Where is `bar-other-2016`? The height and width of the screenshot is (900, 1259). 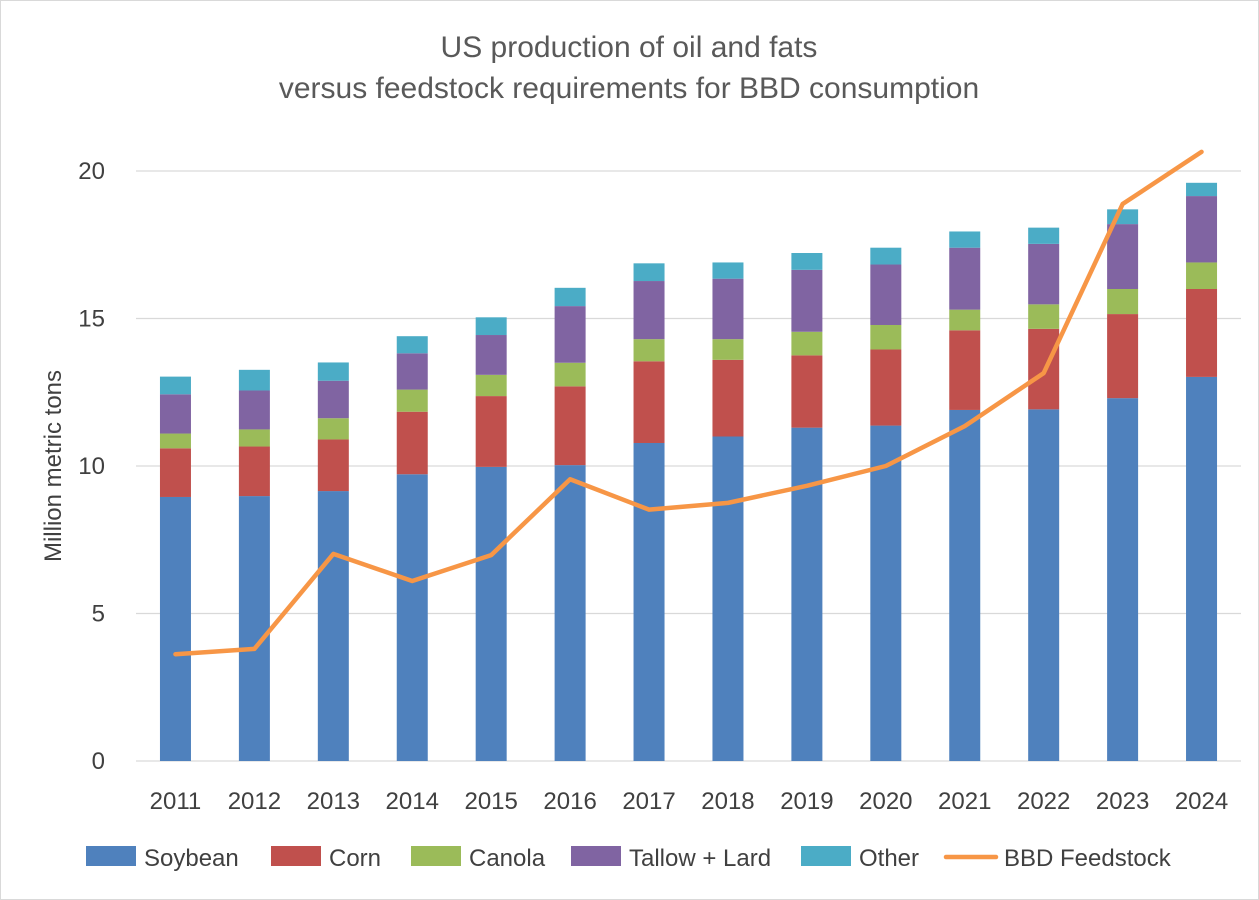 bar-other-2016 is located at coordinates (570, 297).